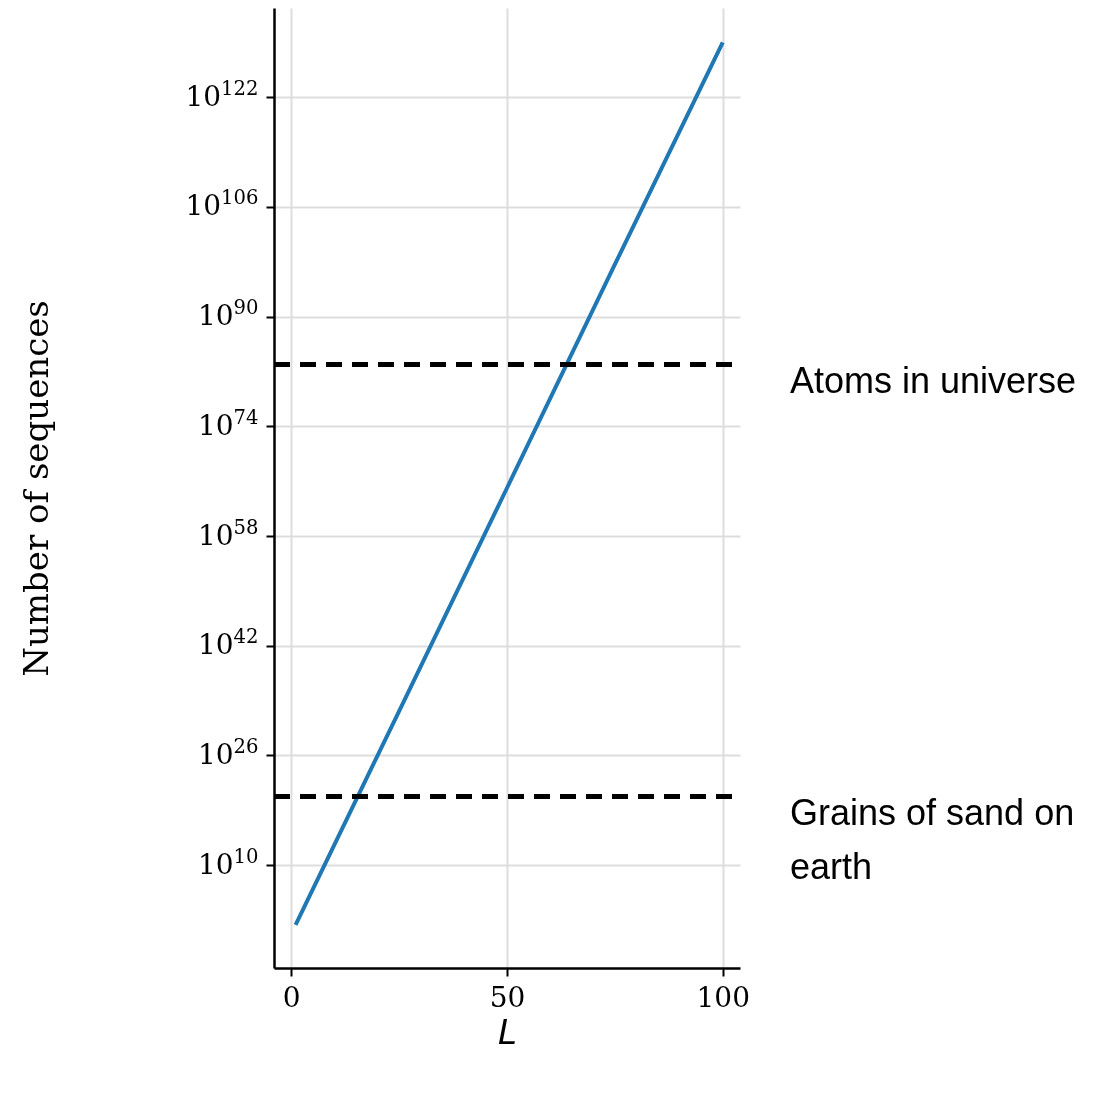  What do you see at coordinates (222, 94) in the screenshot?
I see `y-tick-label: 10$^{122}$` at bounding box center [222, 94].